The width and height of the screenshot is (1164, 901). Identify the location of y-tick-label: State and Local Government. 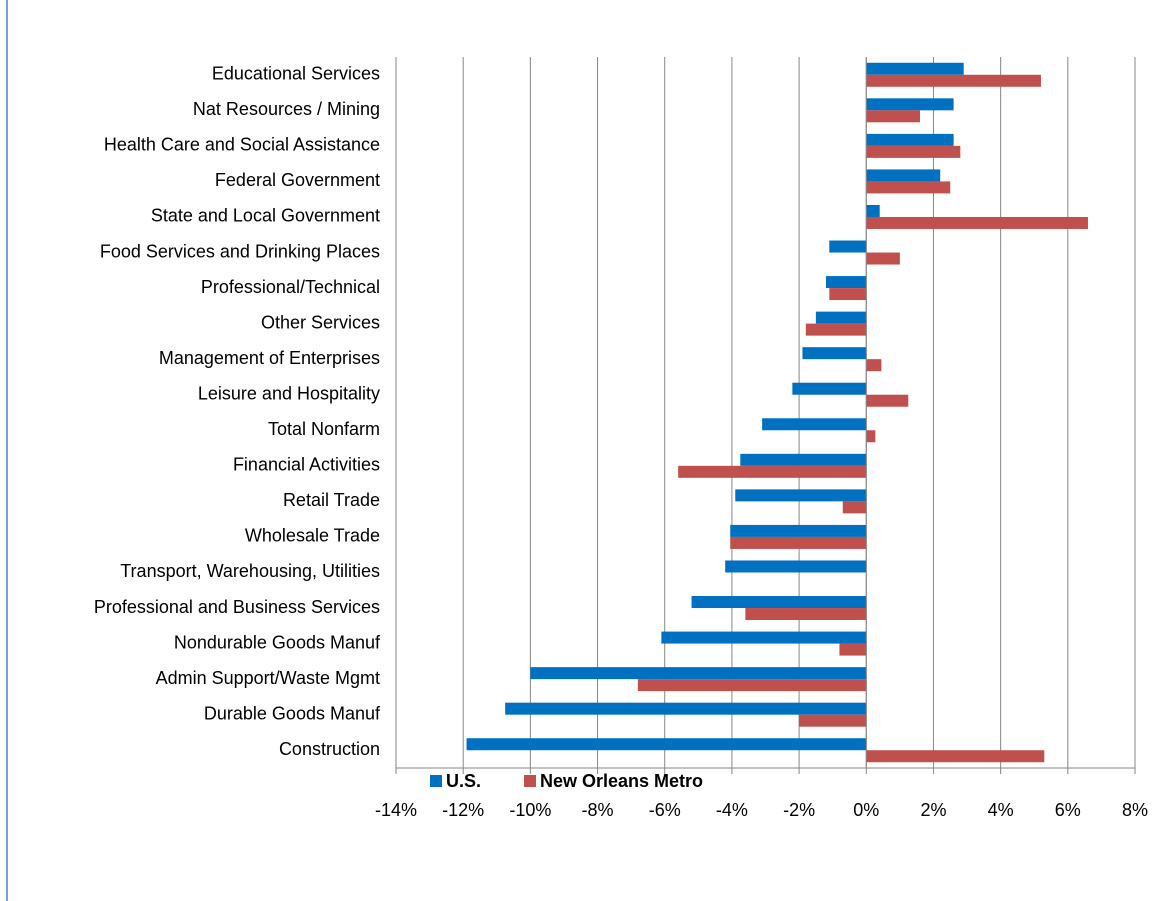
(265, 216).